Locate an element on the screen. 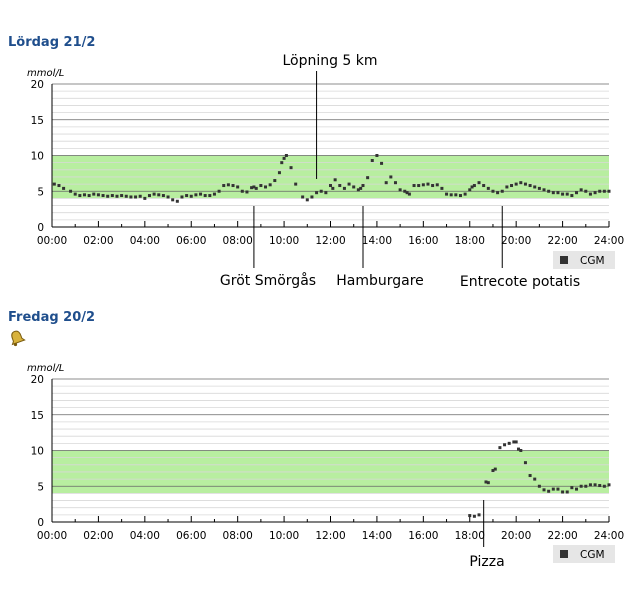 This screenshot has height=595, width=636. annotation-label: Hamburgare is located at coordinates (380, 281).